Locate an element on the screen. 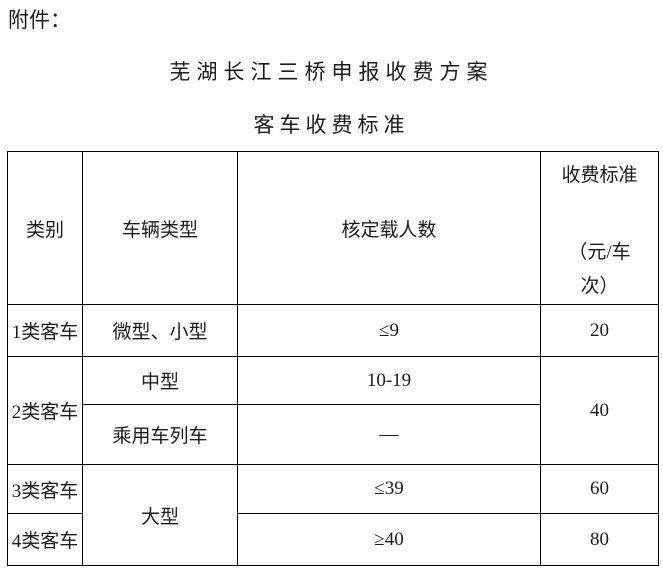  cell-vehicle-type-large: 大型 is located at coordinates (160, 515).